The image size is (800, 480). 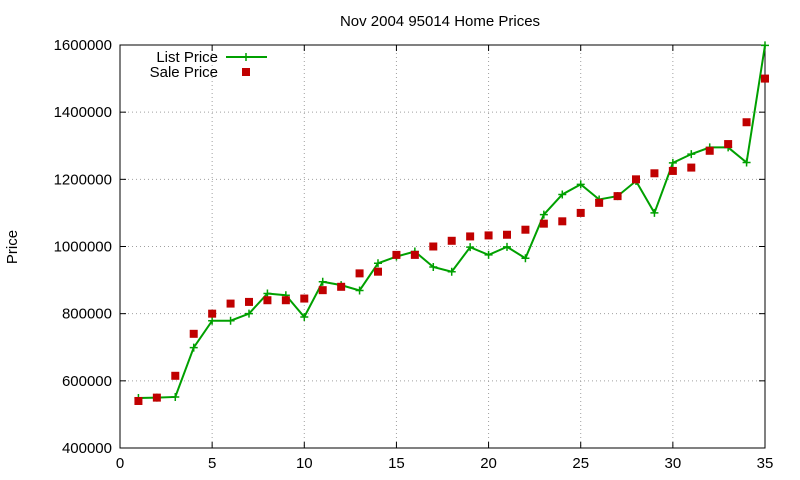 I want to click on y-tick-label: 800000, so click(x=87, y=314).